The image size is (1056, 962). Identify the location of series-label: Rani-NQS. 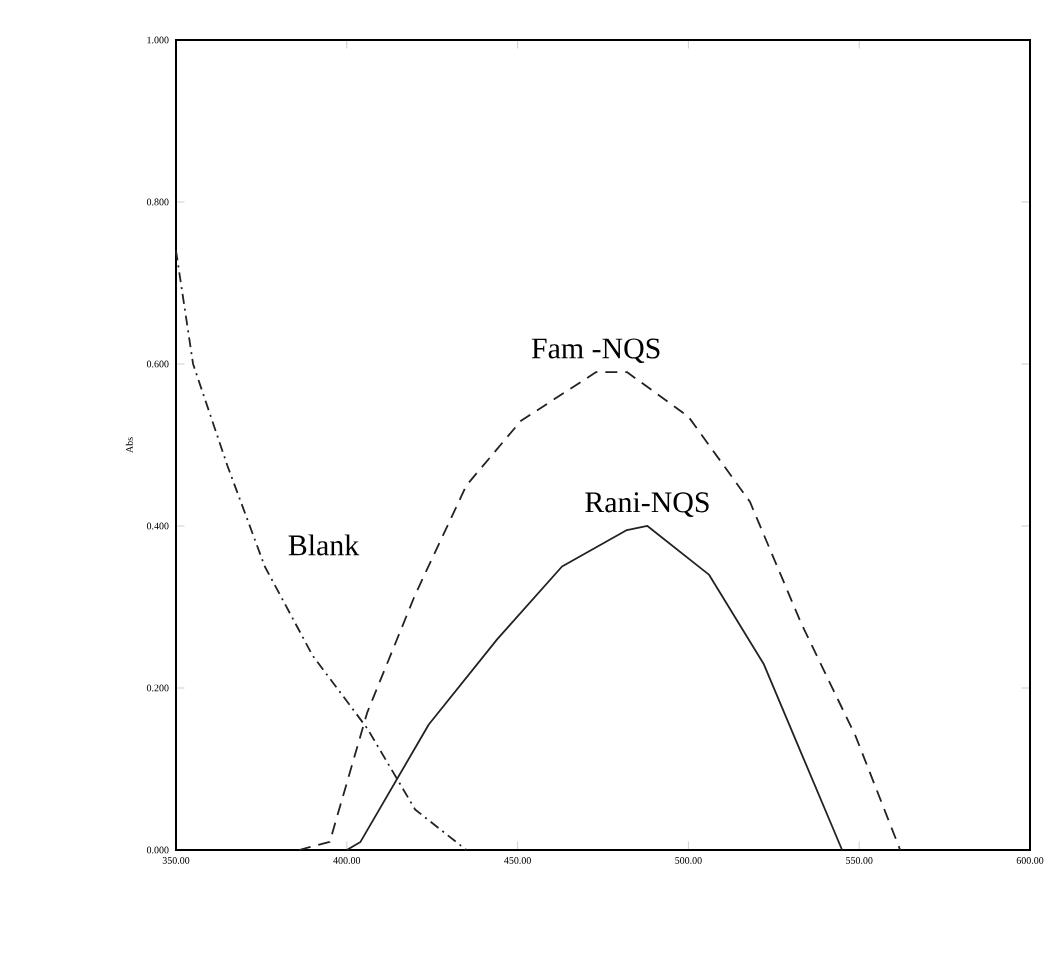
(647, 504).